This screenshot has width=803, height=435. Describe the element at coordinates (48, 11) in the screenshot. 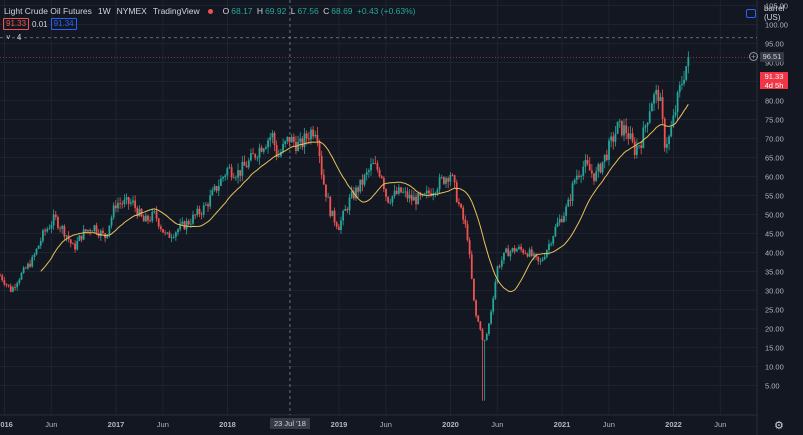

I see `symbol-name: Light Crude Oil Futures` at that location.